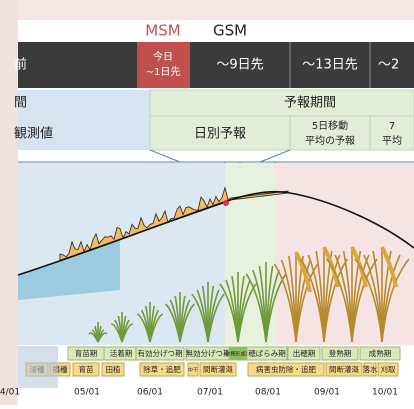 Image resolution: width=414 pixels, height=409 pixels. I want to click on lead-label: ～2, so click(388, 65).